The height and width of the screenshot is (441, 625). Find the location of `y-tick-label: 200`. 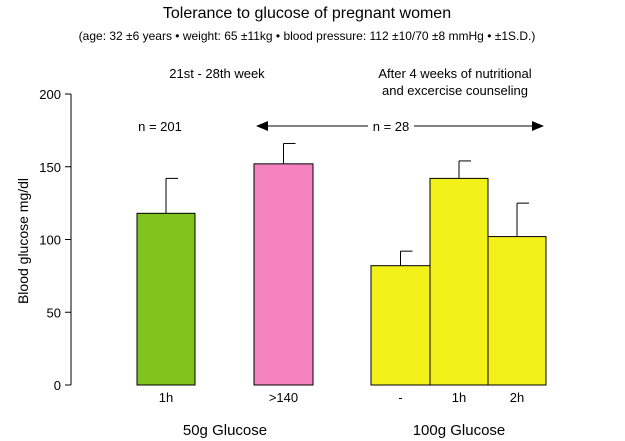

y-tick-label: 200 is located at coordinates (50, 94).